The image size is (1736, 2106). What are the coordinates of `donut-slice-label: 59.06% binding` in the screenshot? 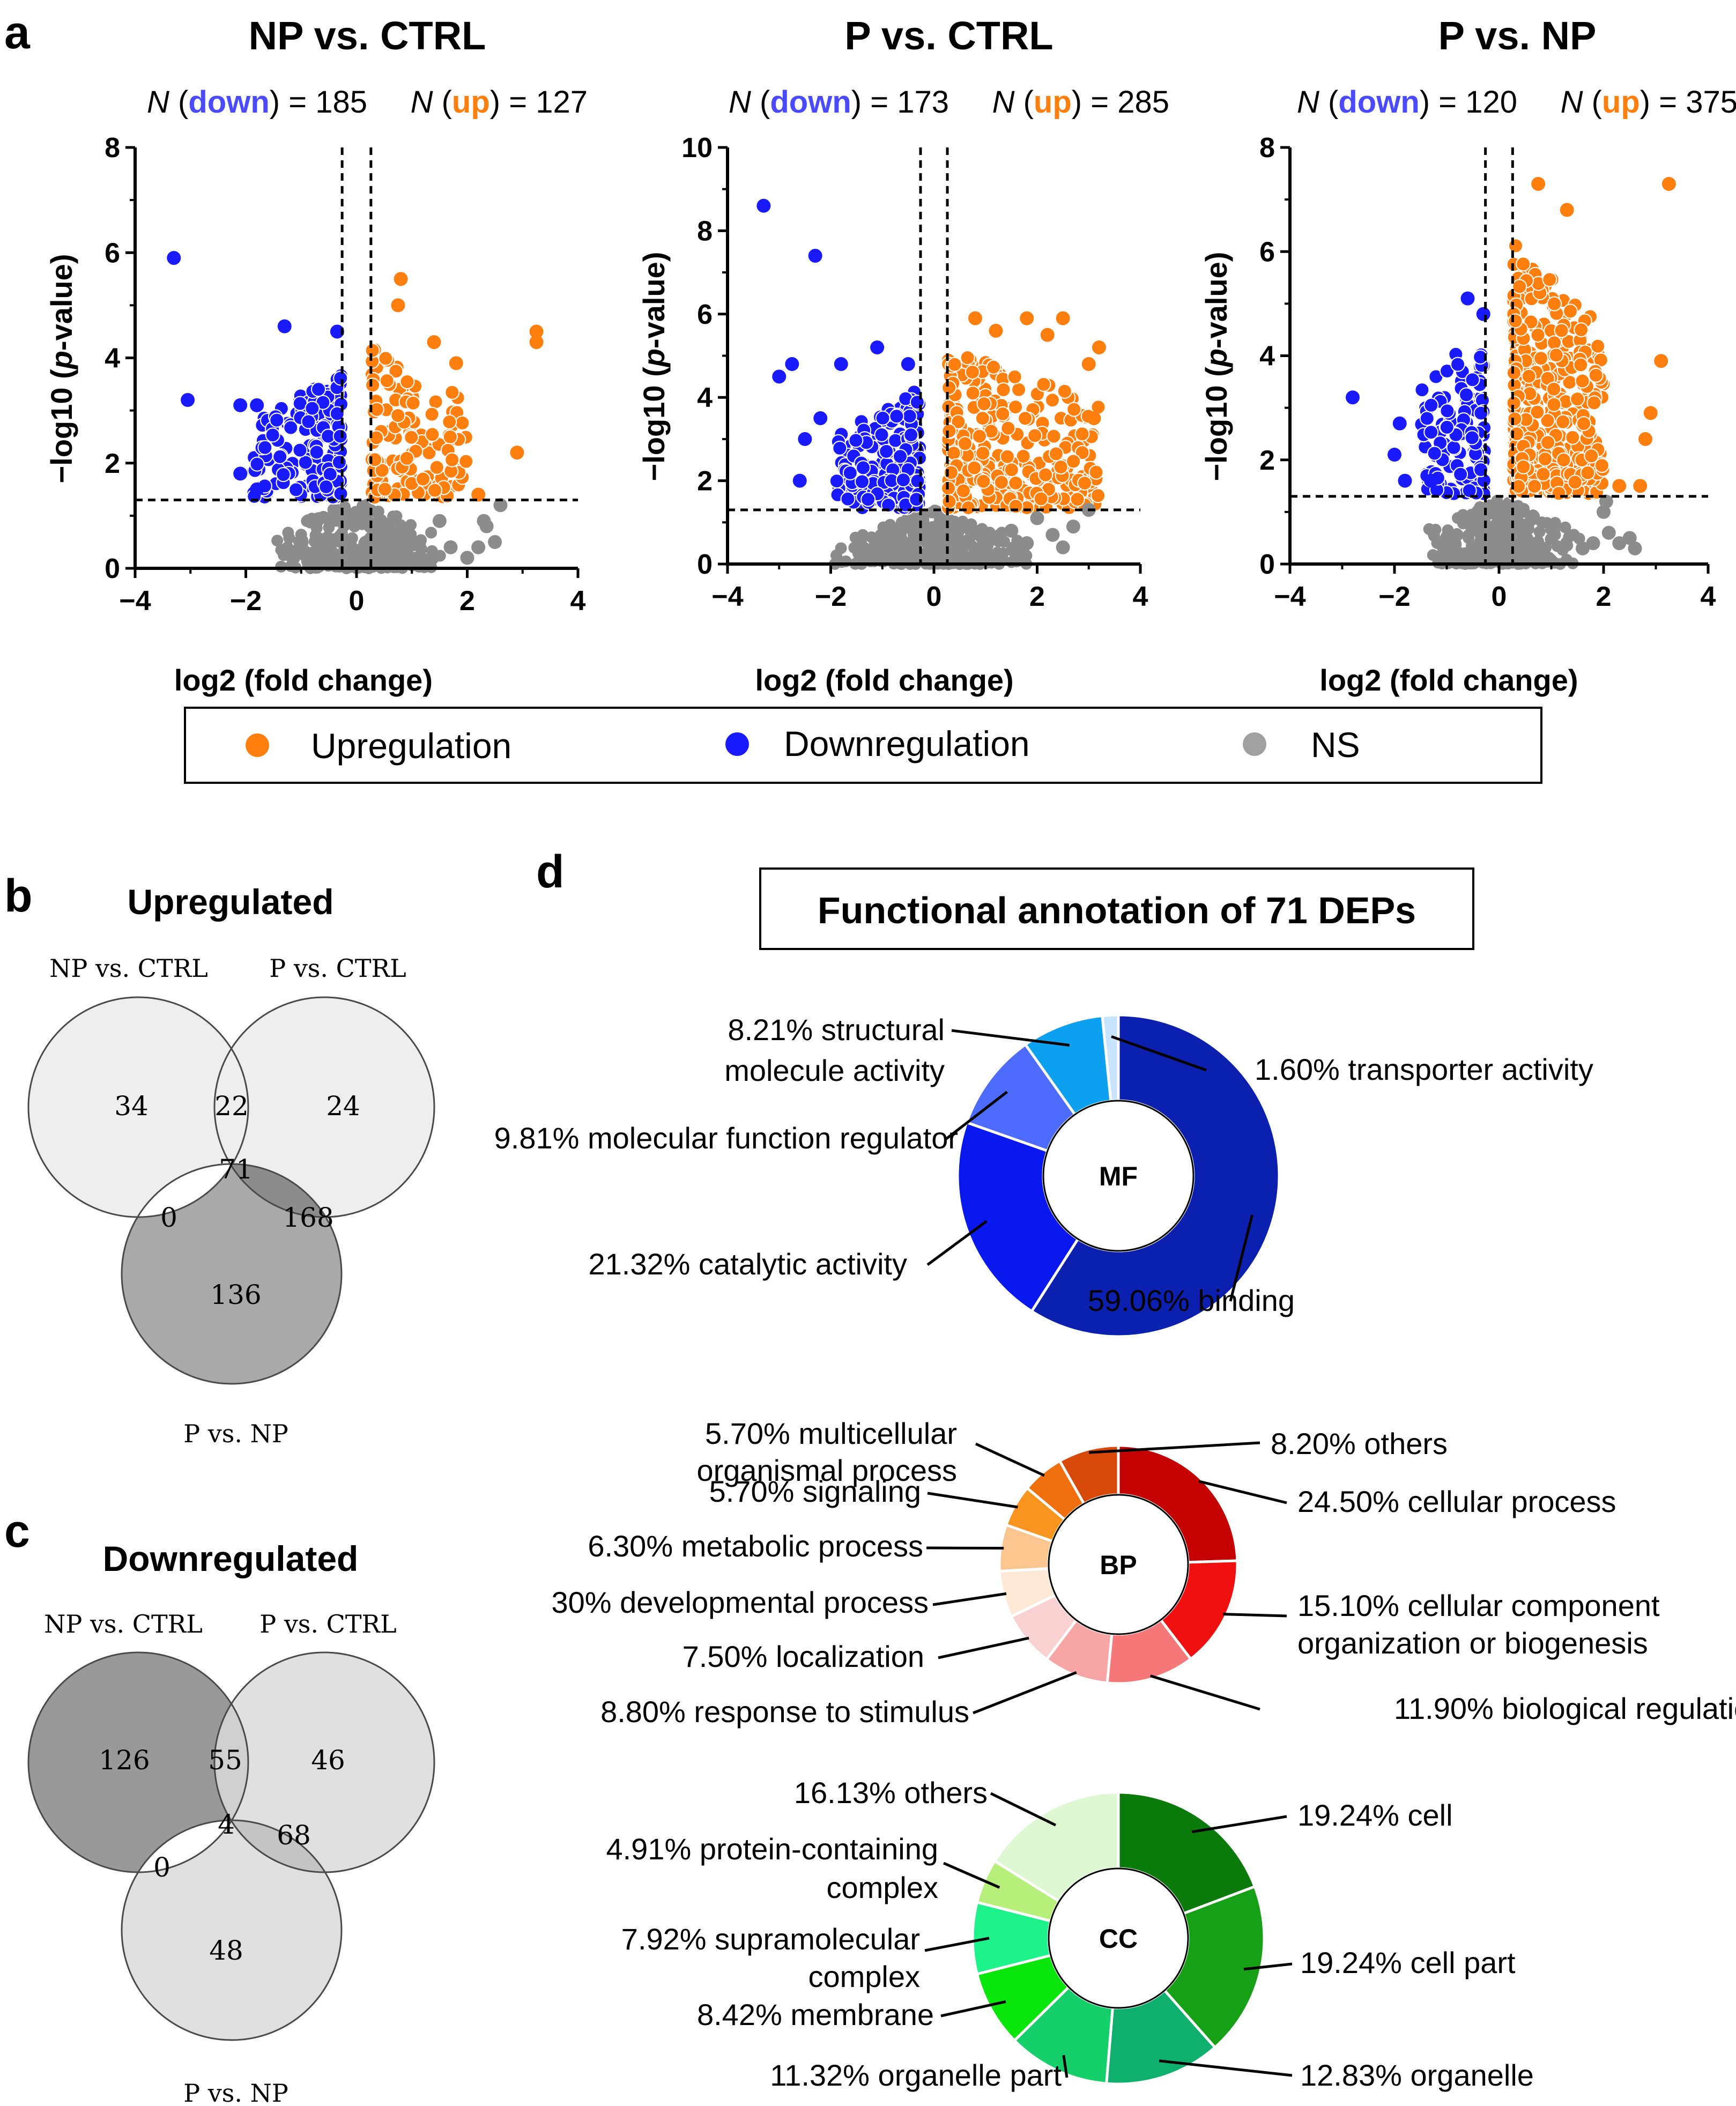 It's located at (1191, 1301).